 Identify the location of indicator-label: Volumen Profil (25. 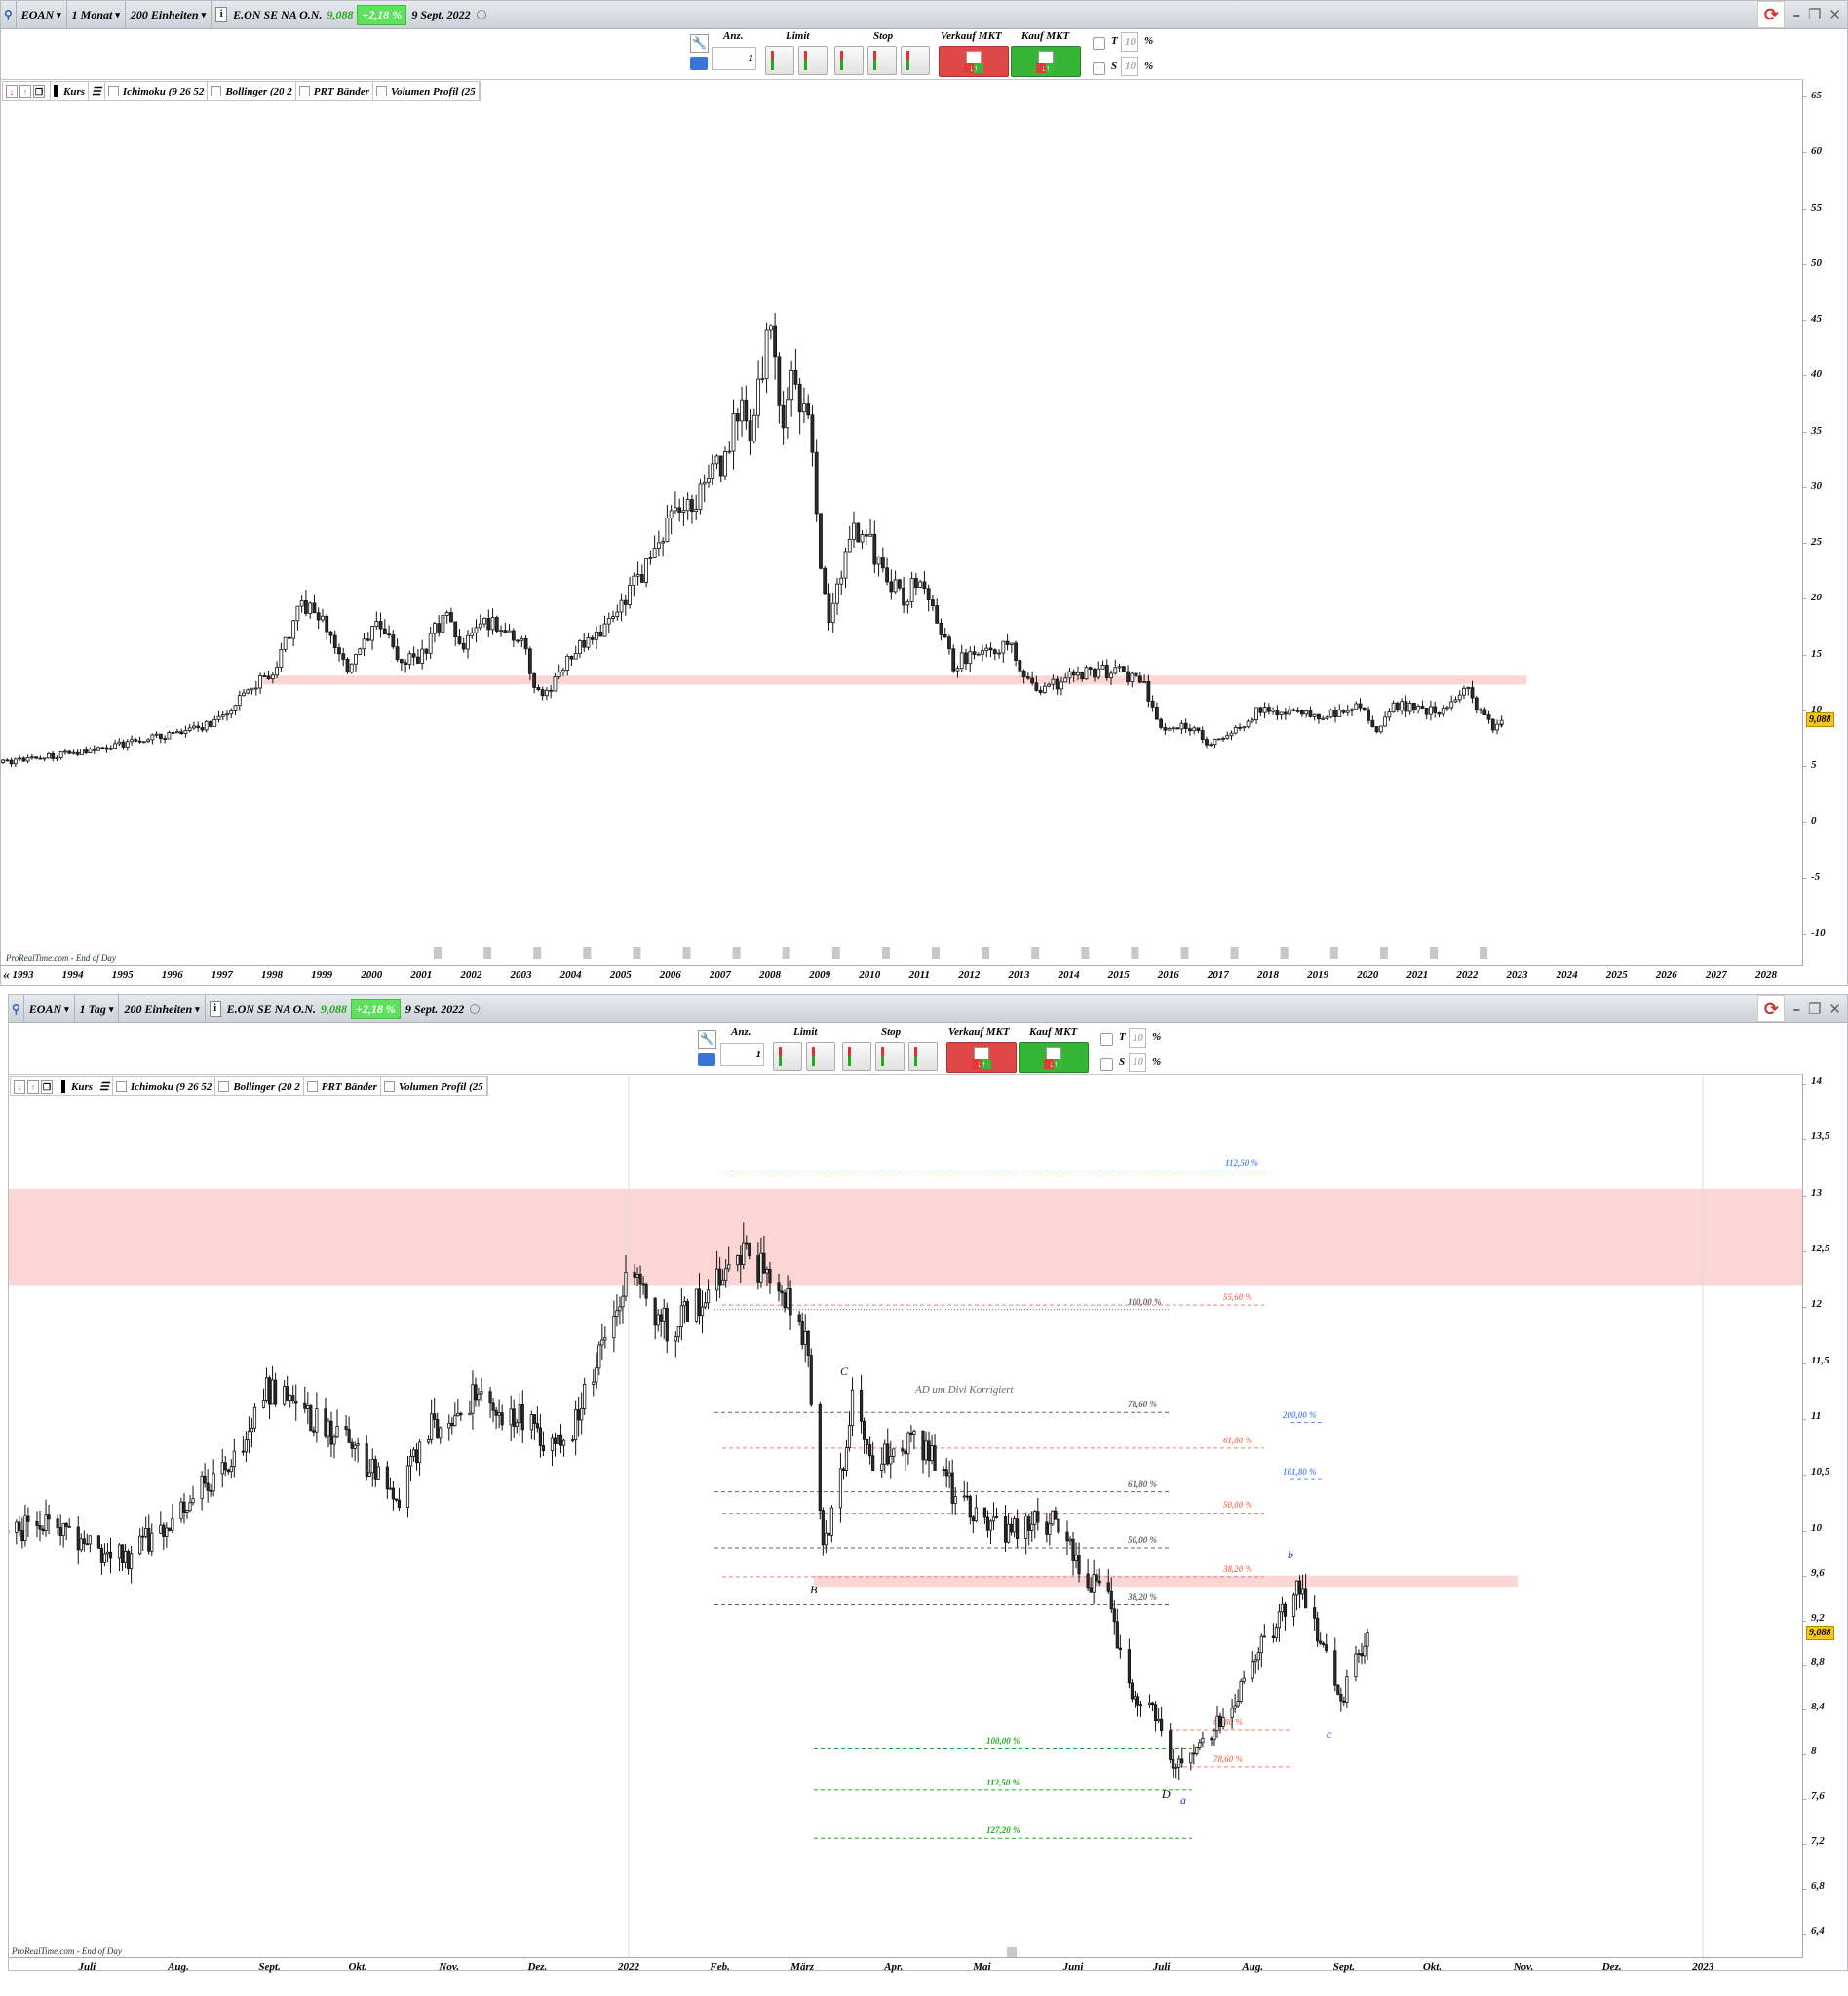
(433, 91).